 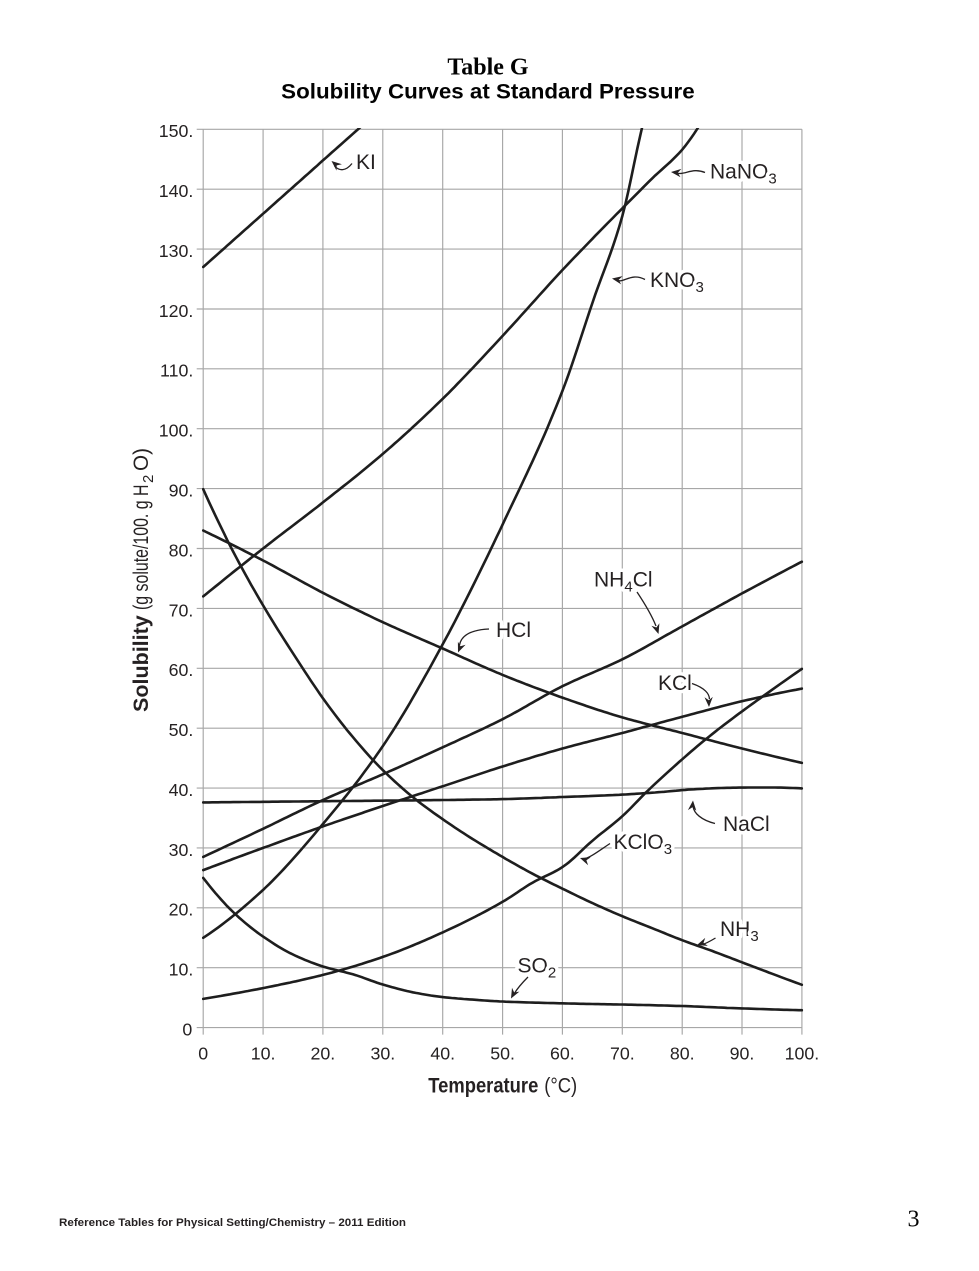 What do you see at coordinates (739, 931) in the screenshot?
I see `svg-text: NH3` at bounding box center [739, 931].